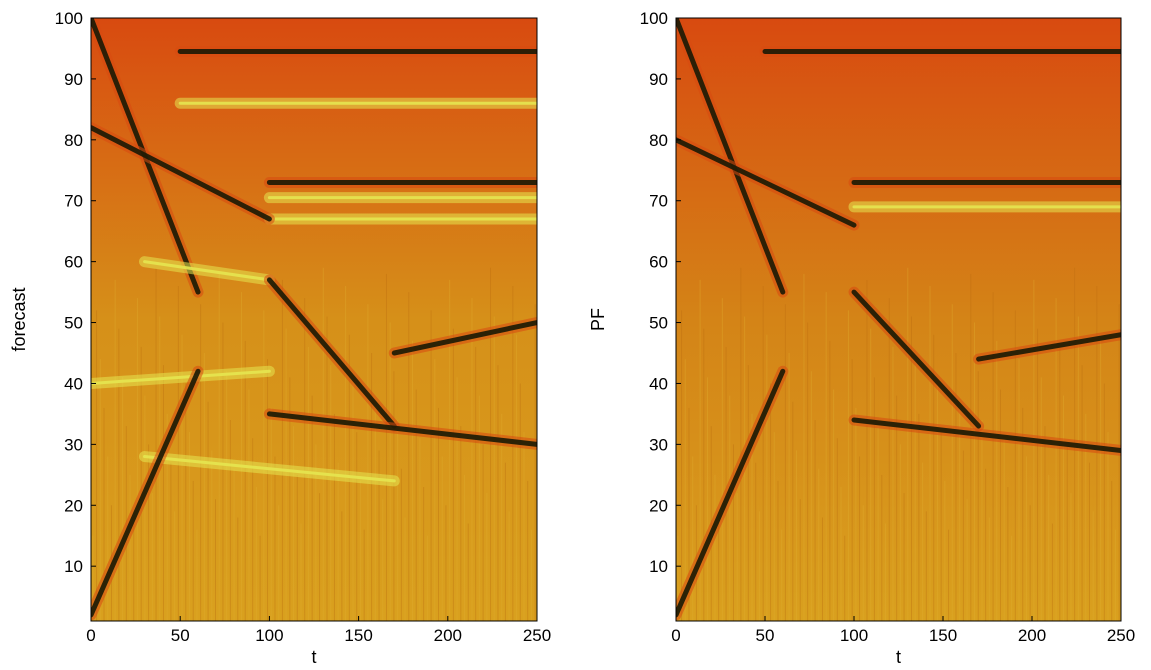 This screenshot has height=670, width=1151. I want to click on y-axis-label: forecast, so click(19, 319).